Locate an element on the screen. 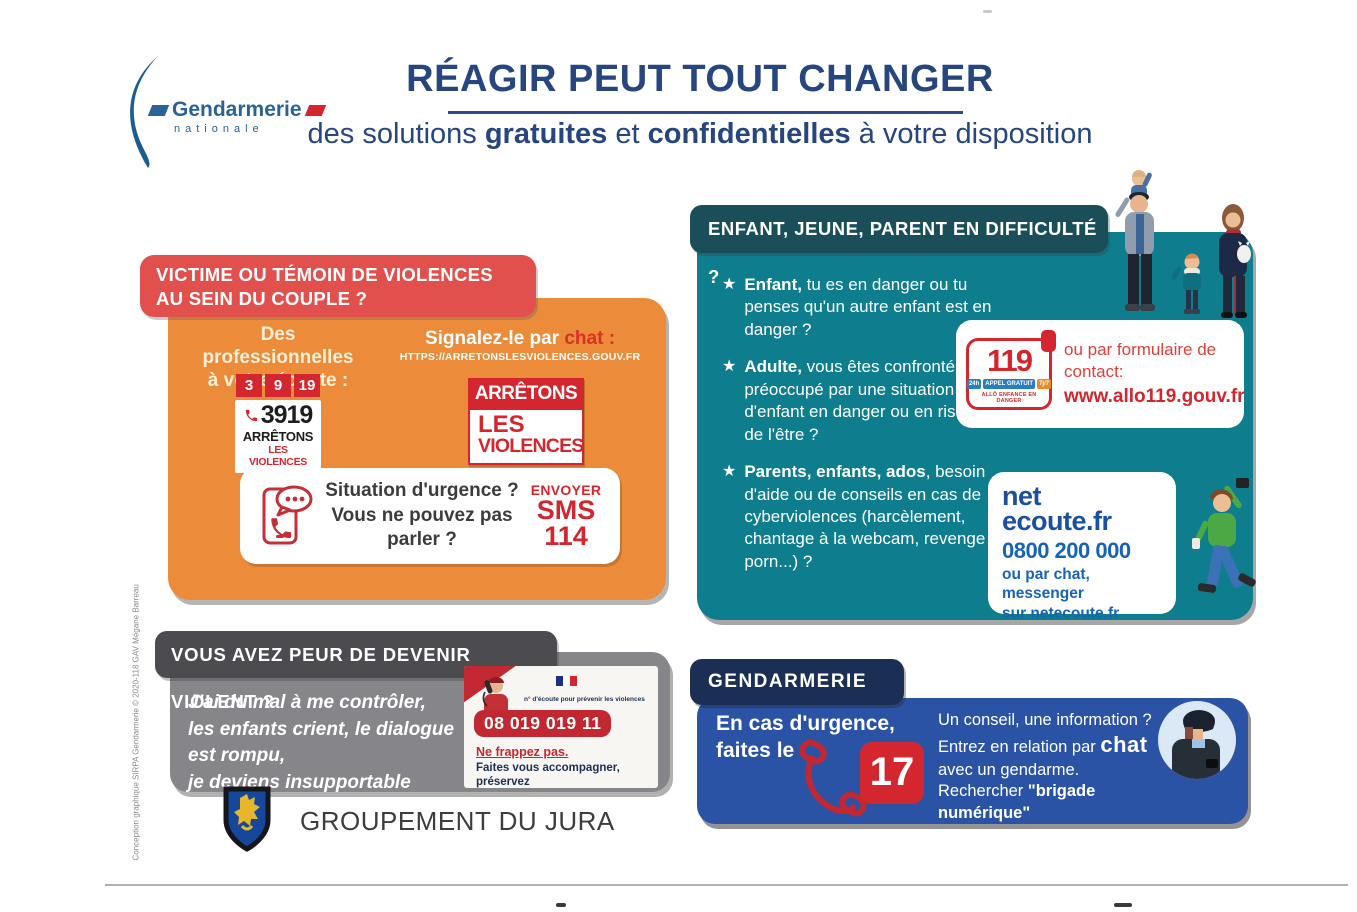  card-gendarmerie is located at coordinates (972, 761).